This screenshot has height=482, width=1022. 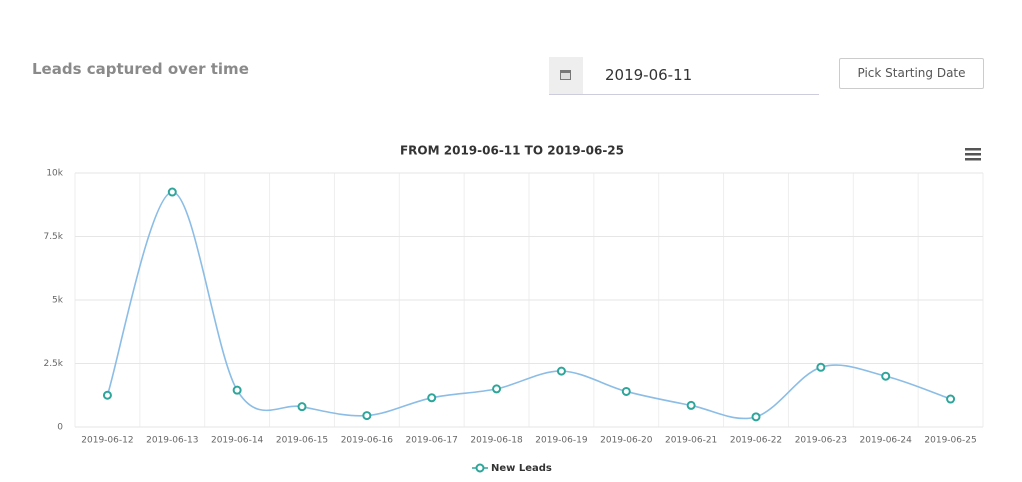 What do you see at coordinates (140, 69) in the screenshot?
I see `page-title: Leads captured over time` at bounding box center [140, 69].